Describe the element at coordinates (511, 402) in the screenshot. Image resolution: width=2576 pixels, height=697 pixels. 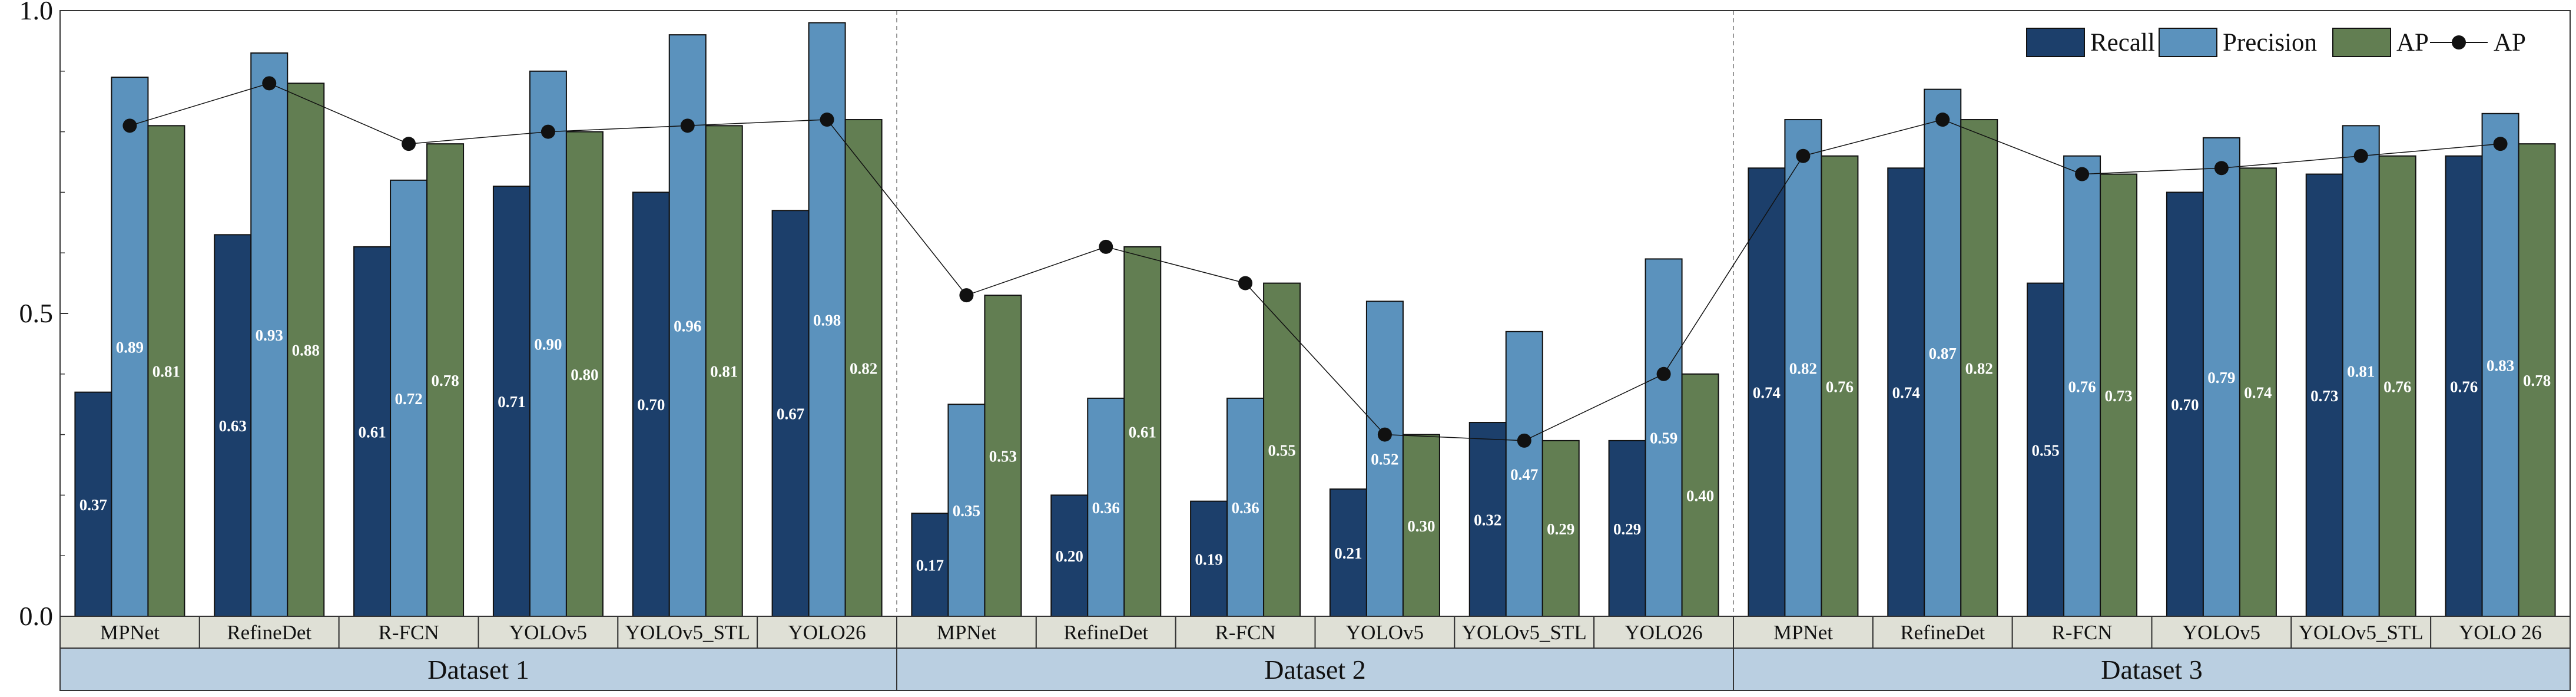
I see `bar-label-recall: 0.71` at that location.